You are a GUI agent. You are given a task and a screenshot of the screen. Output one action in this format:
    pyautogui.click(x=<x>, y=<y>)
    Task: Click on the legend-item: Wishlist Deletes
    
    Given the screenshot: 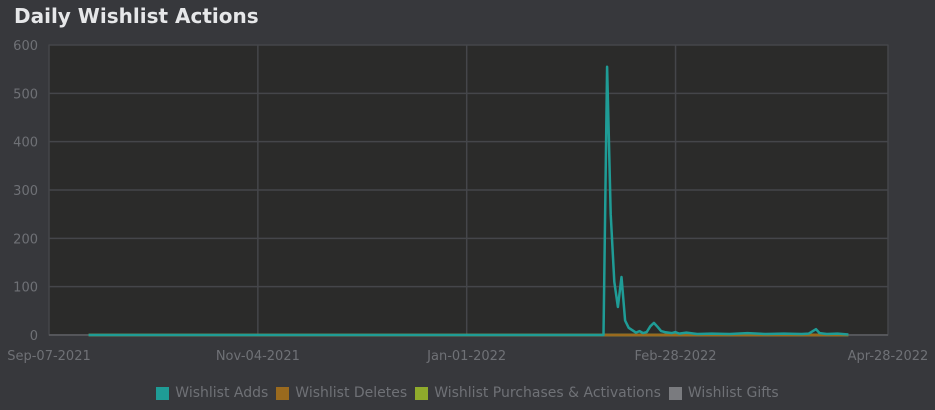 What is the action you would take?
    pyautogui.click(x=341, y=393)
    